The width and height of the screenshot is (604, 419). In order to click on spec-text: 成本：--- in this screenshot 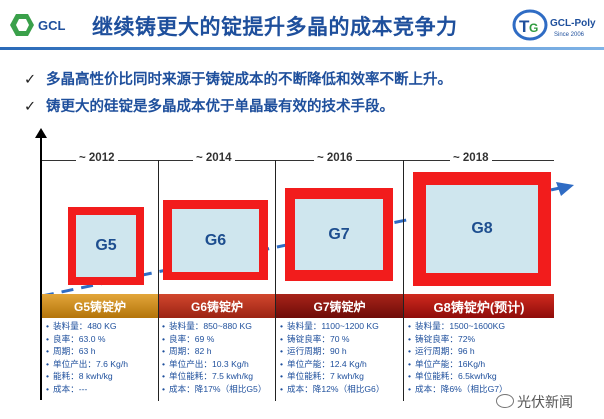, I will do `click(70, 388)`.